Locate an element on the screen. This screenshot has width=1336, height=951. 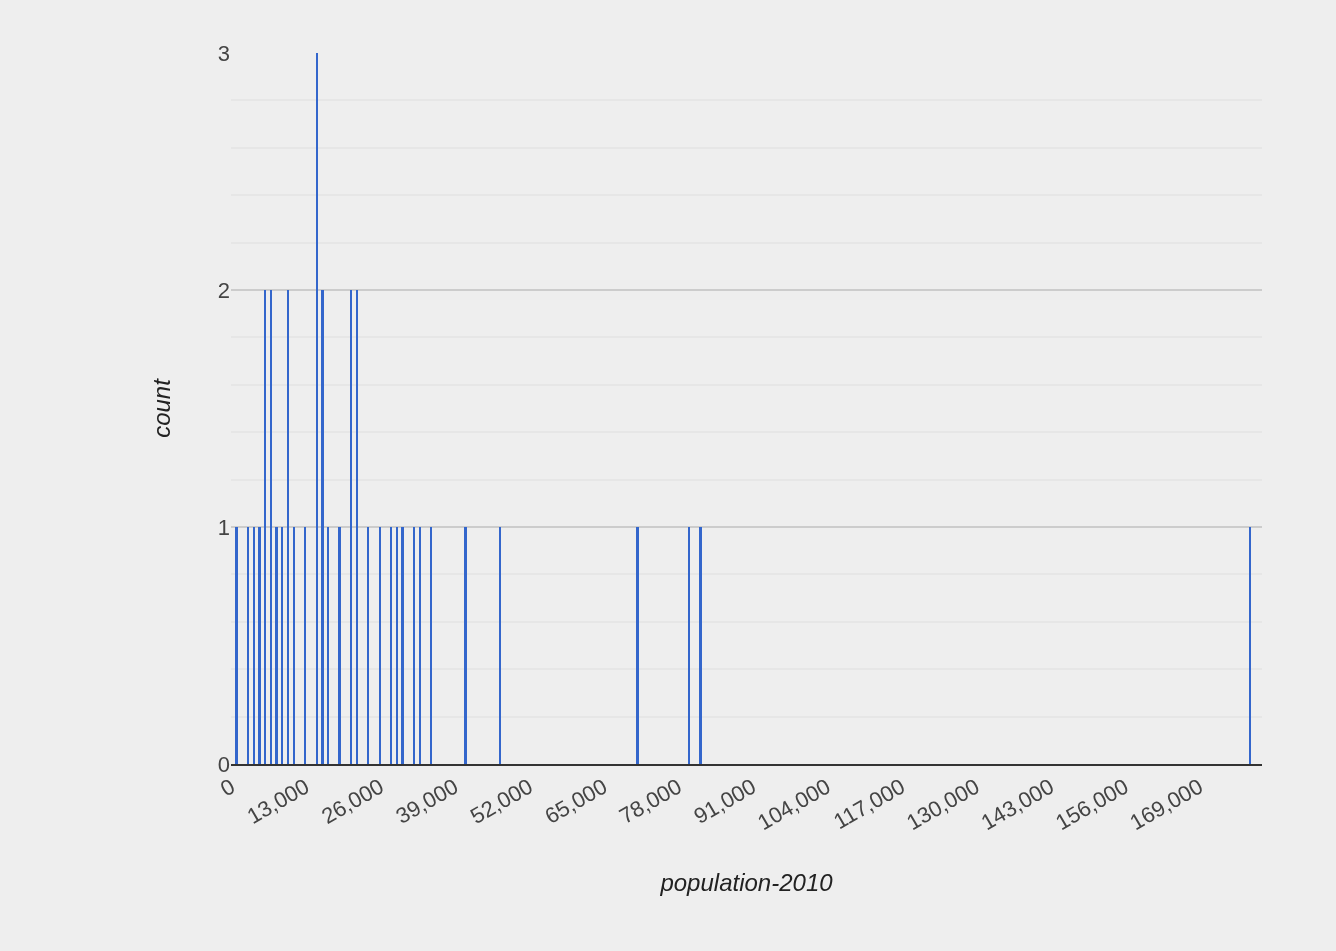
y-tick-label: 3 is located at coordinates (223, 53).